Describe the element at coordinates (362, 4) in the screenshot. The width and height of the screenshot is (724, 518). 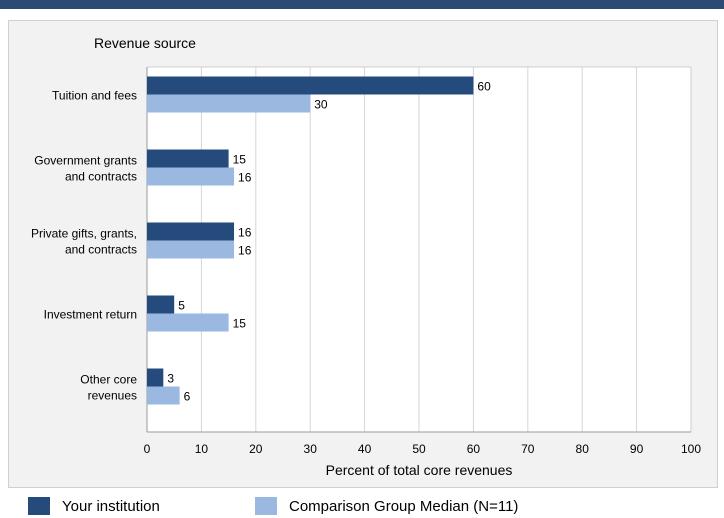
I see `top-accent-bar` at that location.